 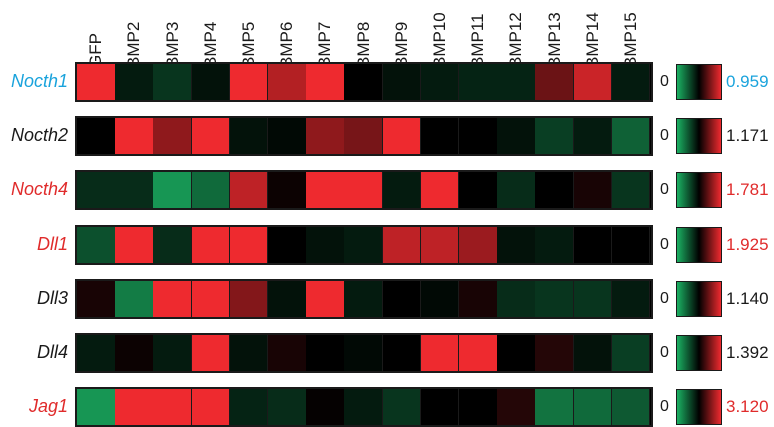 I want to click on column-label-bmp14: BMP14, so click(x=592, y=40).